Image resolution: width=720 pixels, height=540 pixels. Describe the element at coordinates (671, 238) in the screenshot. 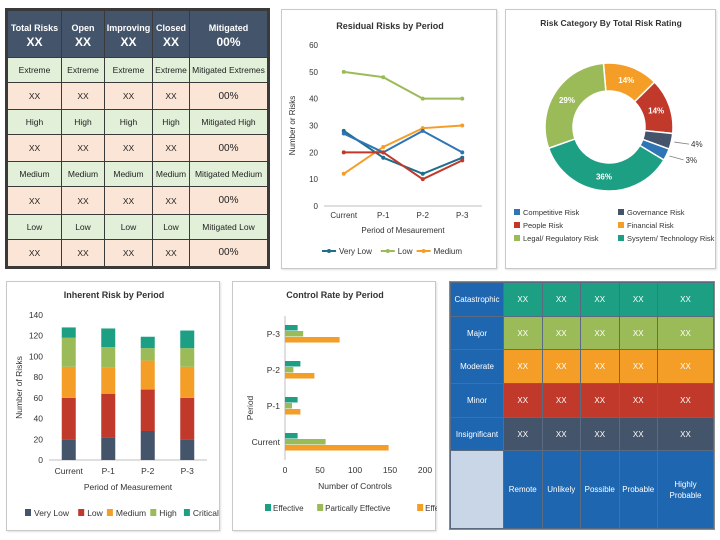

I see `legend-label: Sysytem/ Technology Risk` at that location.